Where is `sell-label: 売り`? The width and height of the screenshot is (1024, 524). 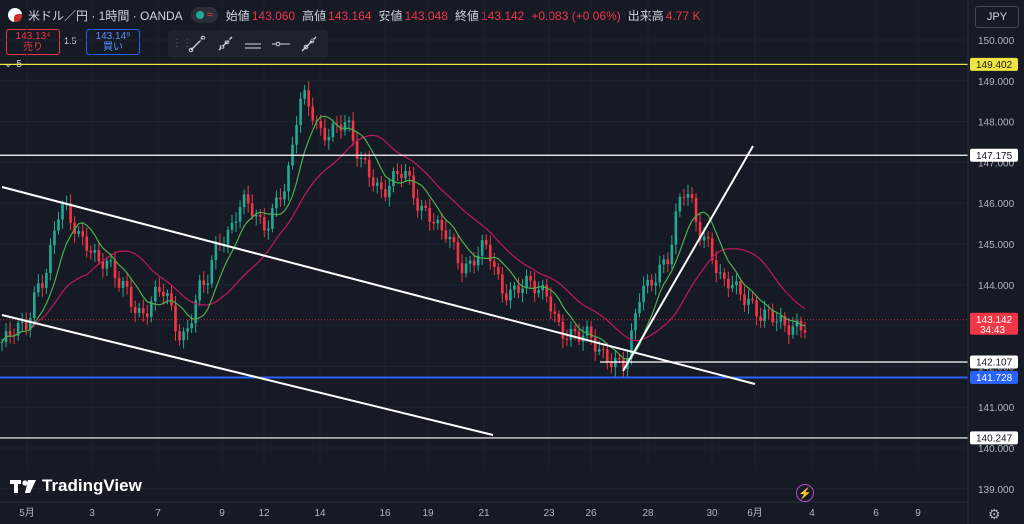
sell-label: 売り is located at coordinates (33, 47).